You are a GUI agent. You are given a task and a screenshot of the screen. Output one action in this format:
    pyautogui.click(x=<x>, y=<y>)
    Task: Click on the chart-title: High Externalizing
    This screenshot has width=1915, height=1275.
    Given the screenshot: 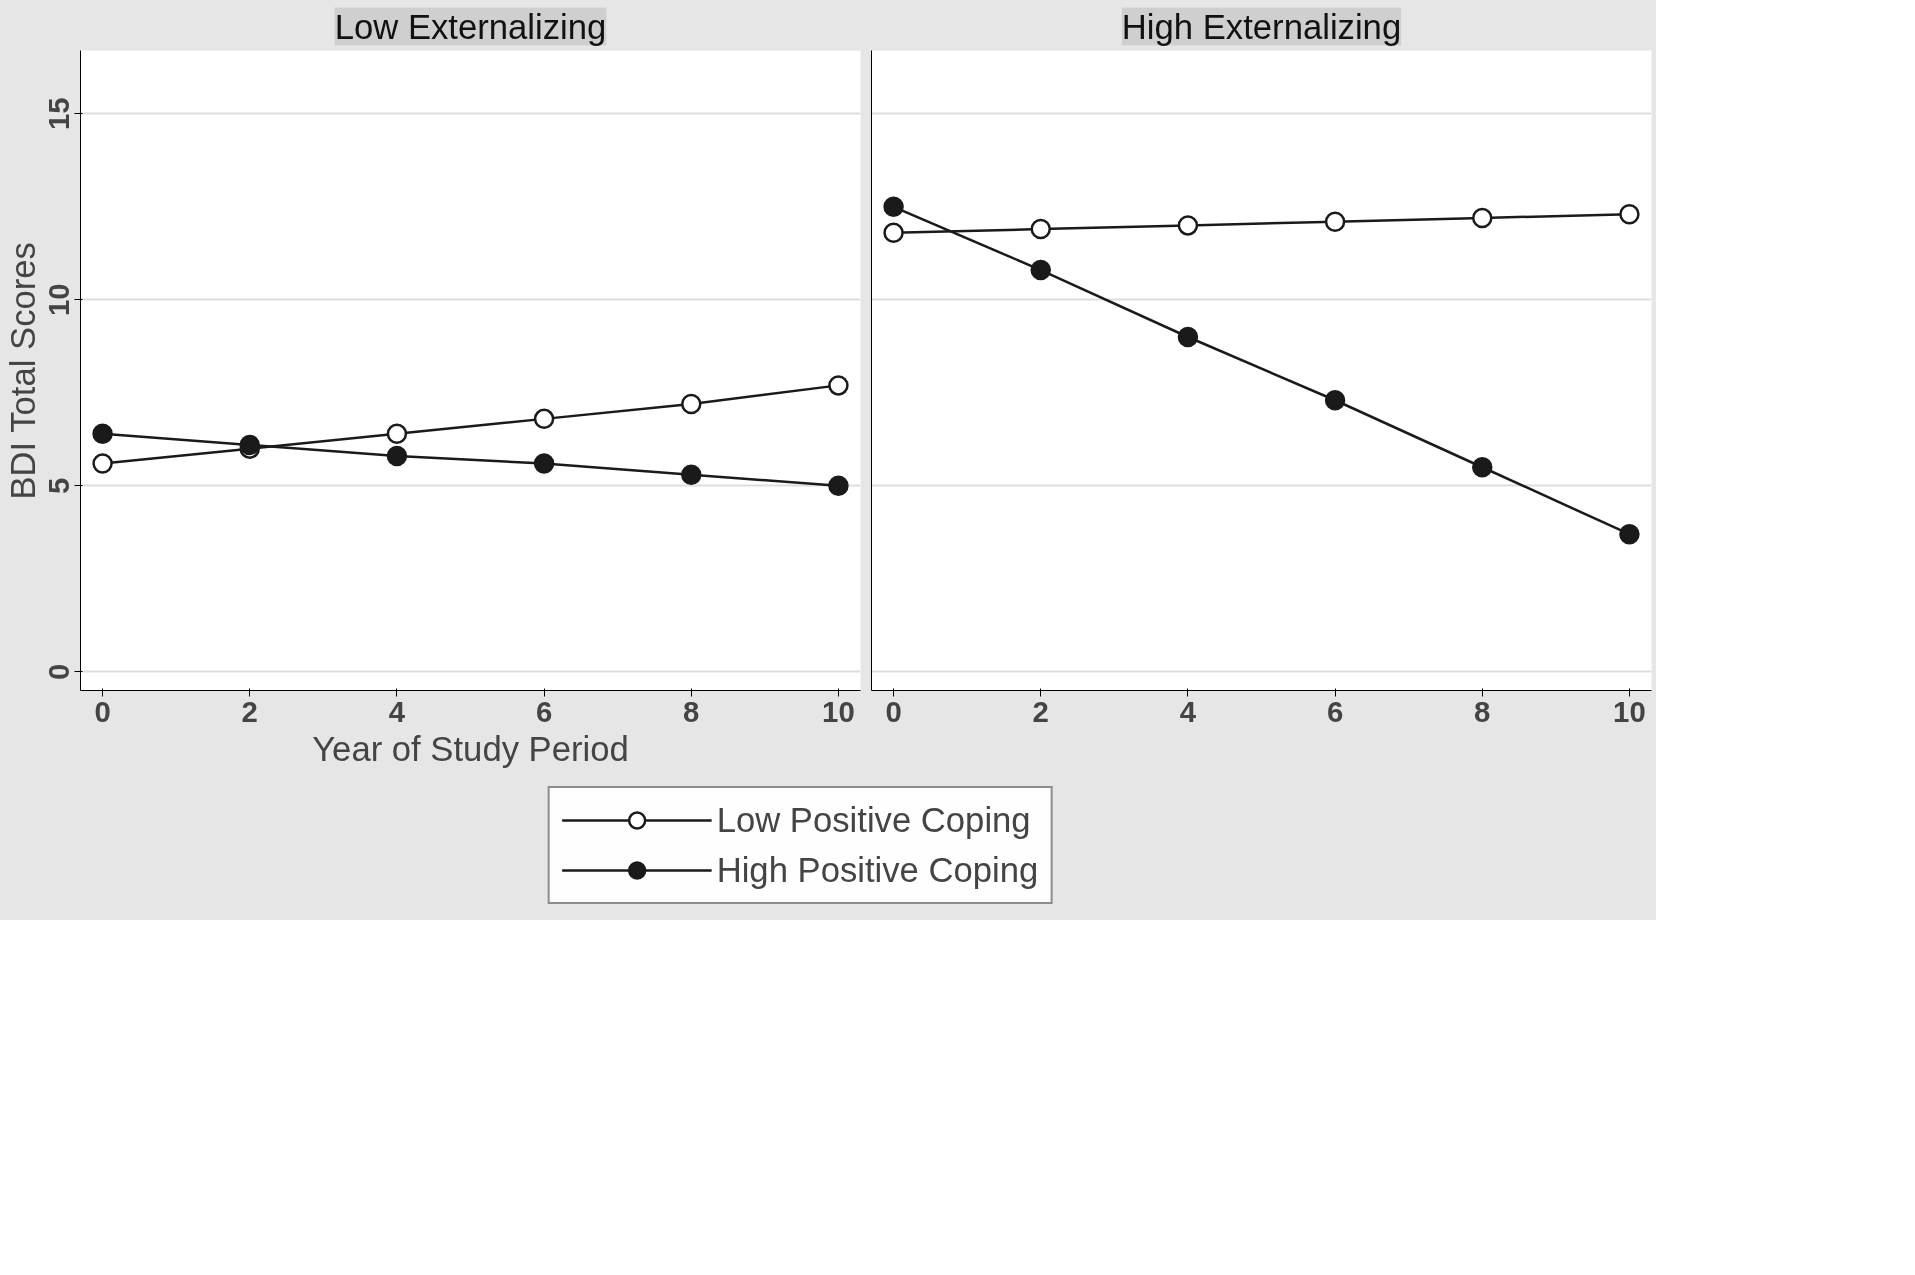 What is the action you would take?
    pyautogui.click(x=1261, y=26)
    